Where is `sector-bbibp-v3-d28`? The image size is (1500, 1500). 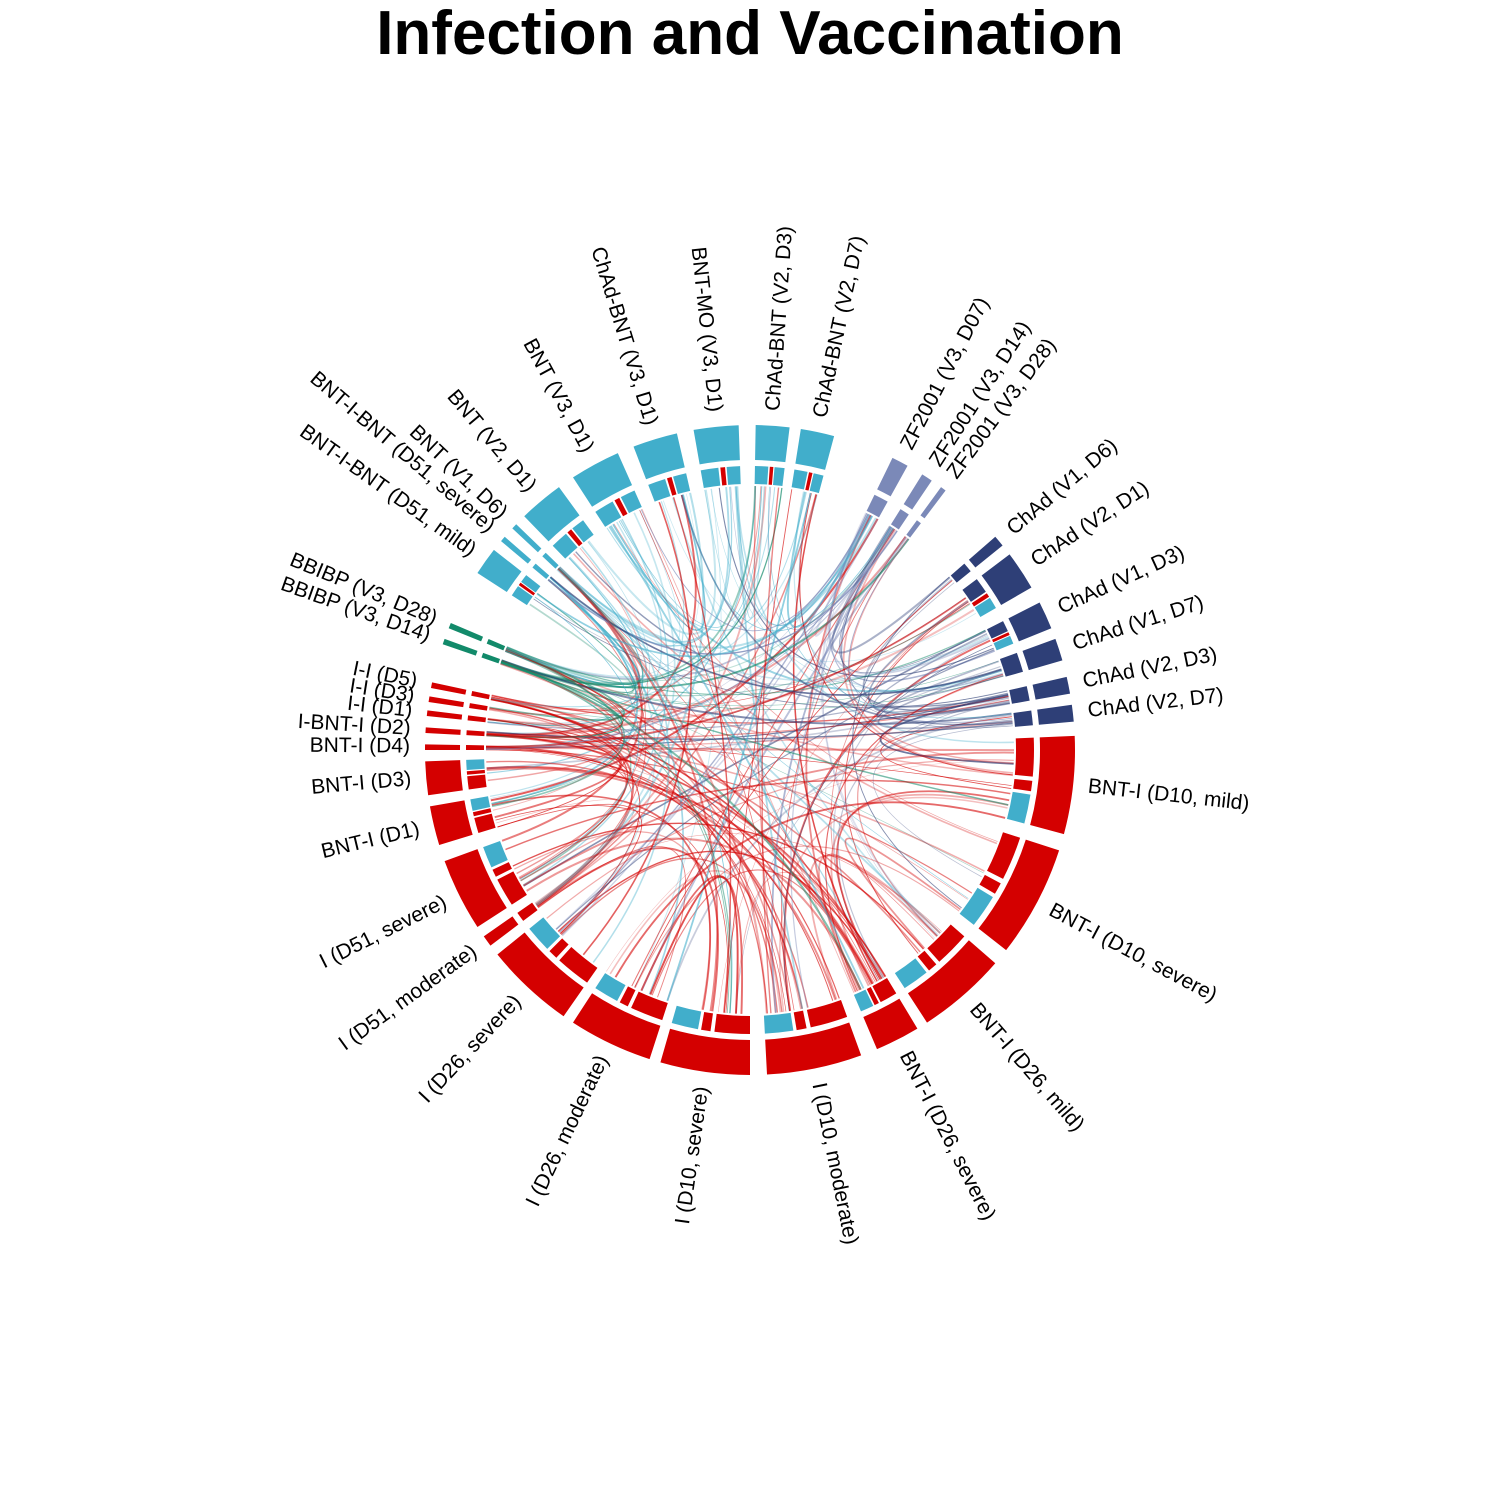 sector-bbibp-v3-d28 is located at coordinates (466, 632).